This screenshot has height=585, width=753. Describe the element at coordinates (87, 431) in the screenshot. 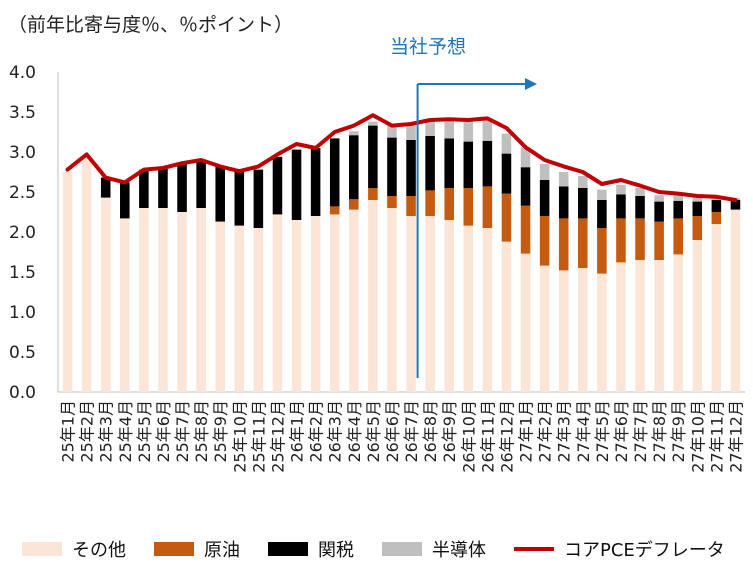

I see `x-tick-label: 25年2月` at that location.